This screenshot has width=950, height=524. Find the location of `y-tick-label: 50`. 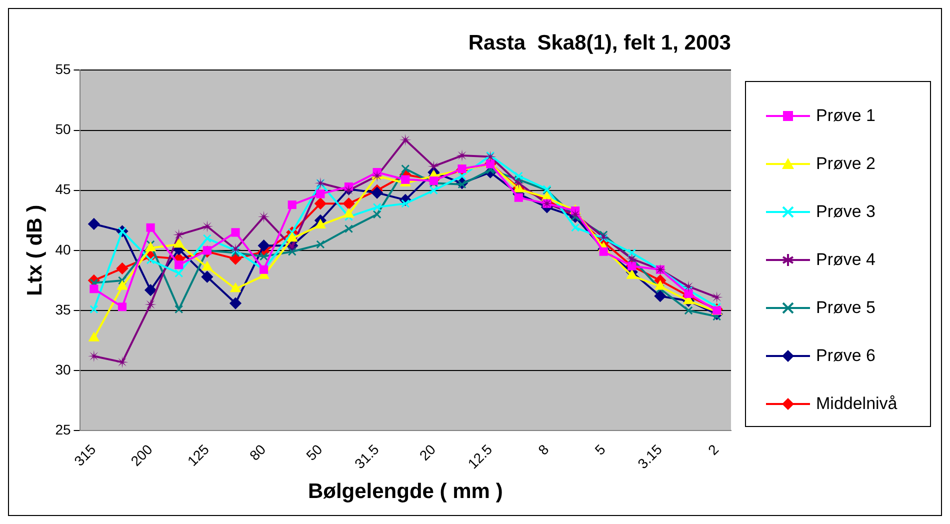

y-tick-label: 50 is located at coordinates (63, 129).